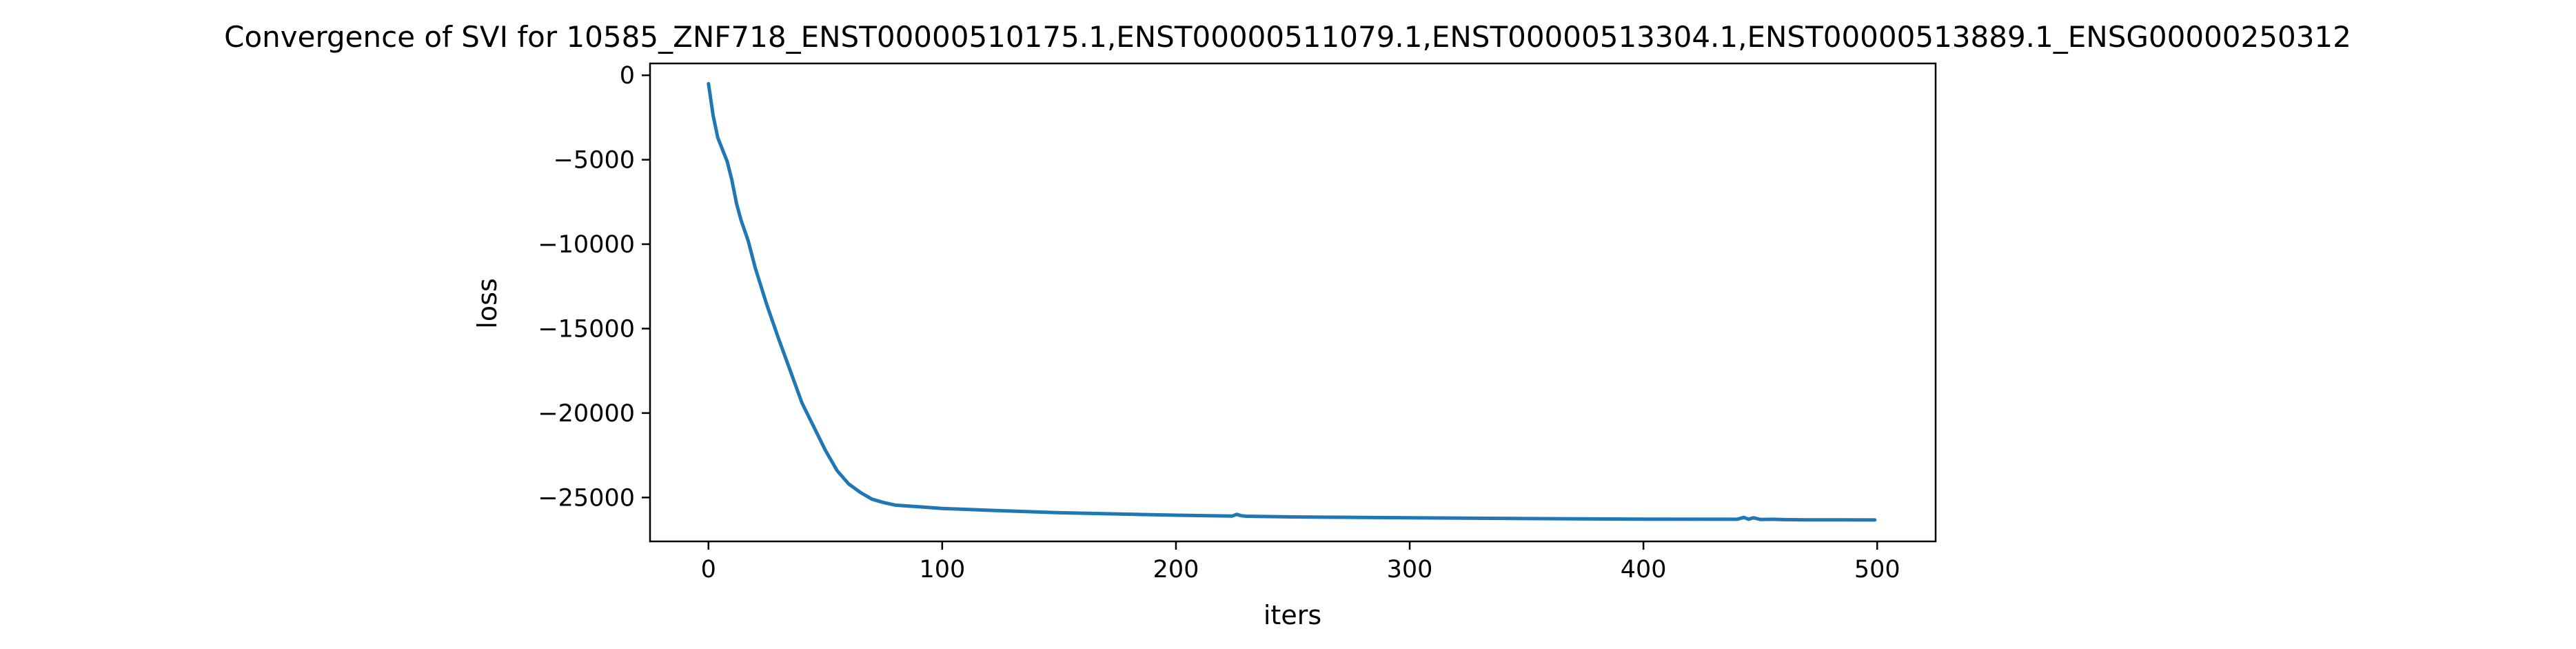  What do you see at coordinates (487, 303) in the screenshot?
I see `y-axis-label: loss` at bounding box center [487, 303].